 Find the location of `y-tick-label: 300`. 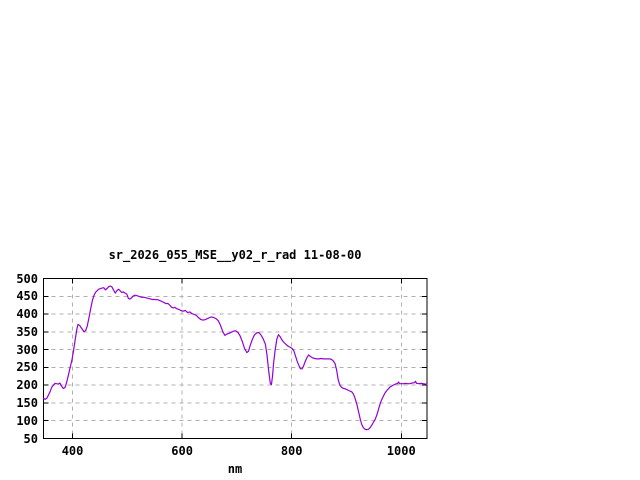

y-tick-label: 300 is located at coordinates (27, 349).